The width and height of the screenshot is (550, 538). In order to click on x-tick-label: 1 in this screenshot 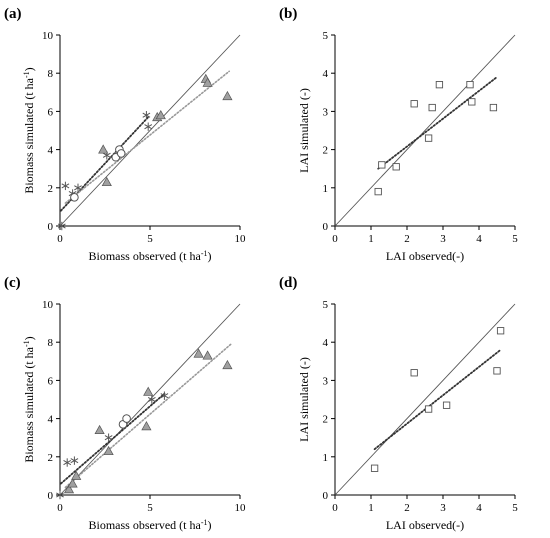, I will do `click(371, 508)`.